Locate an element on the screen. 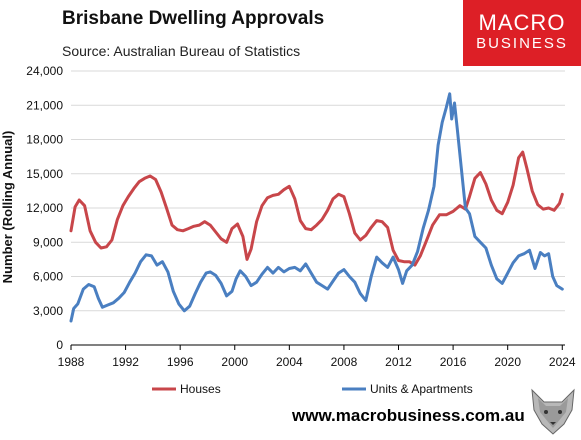 The height and width of the screenshot is (440, 581). chart-source: Source: Australian Bureau of Statistics is located at coordinates (181, 51).